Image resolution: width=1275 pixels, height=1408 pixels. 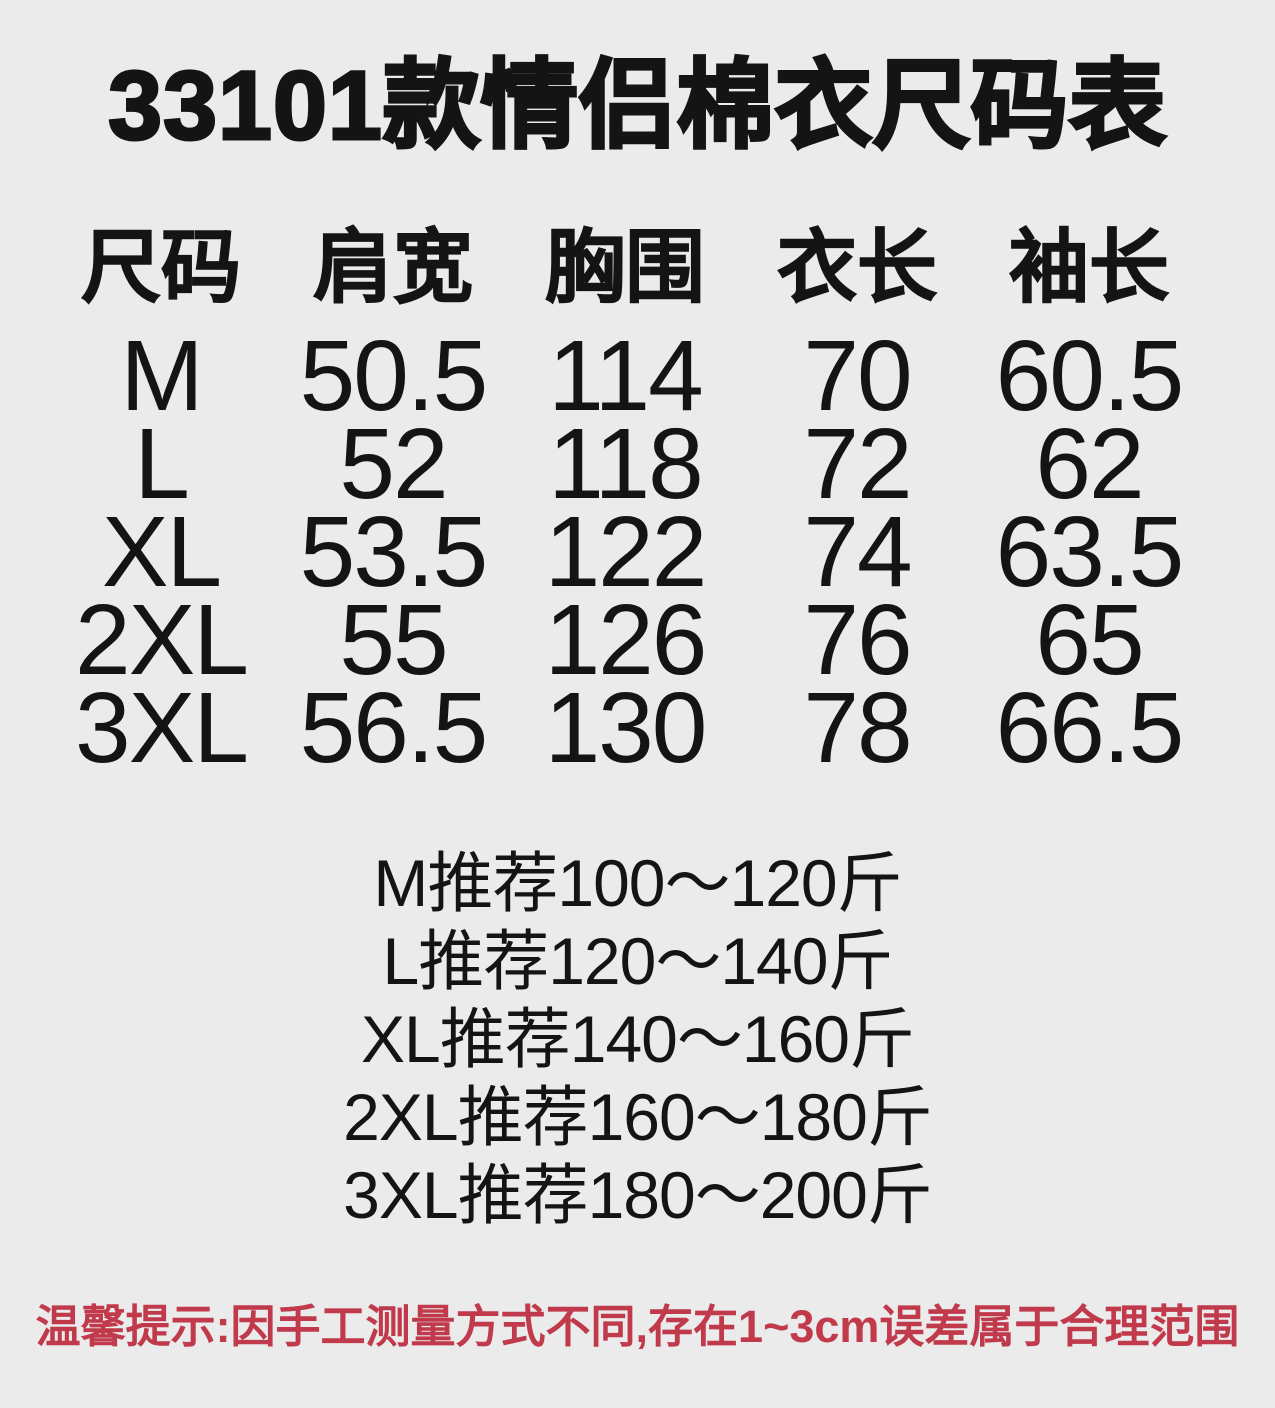 I want to click on column-header-size: 尺码, so click(x=161, y=267).